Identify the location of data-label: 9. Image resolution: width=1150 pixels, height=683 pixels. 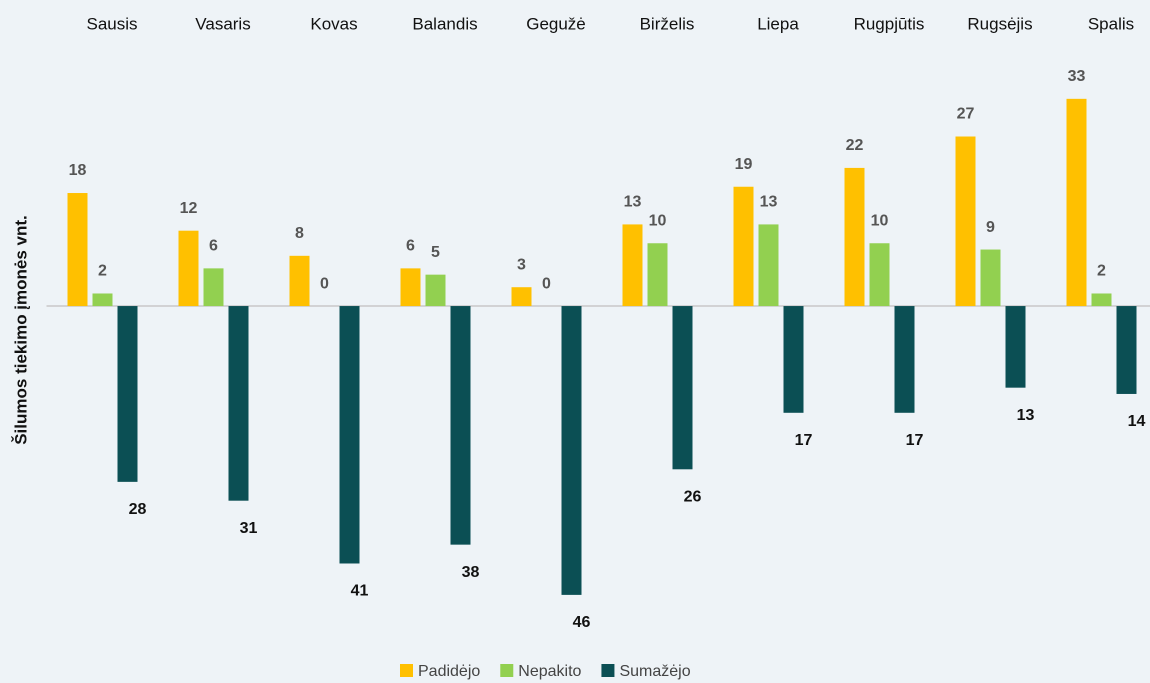
(990, 227).